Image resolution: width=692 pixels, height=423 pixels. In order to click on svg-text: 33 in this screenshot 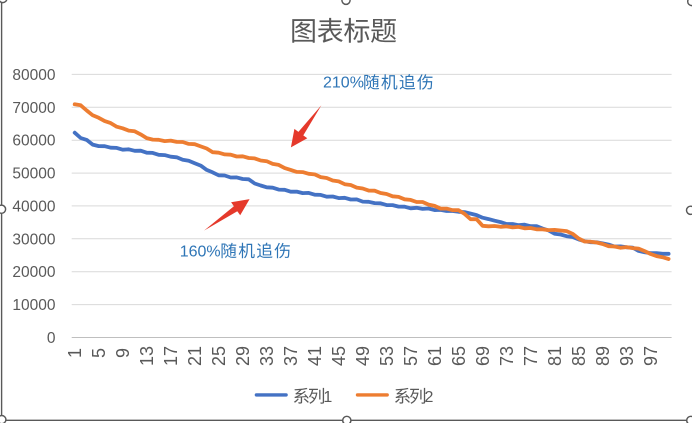, I will do `click(267, 356)`.